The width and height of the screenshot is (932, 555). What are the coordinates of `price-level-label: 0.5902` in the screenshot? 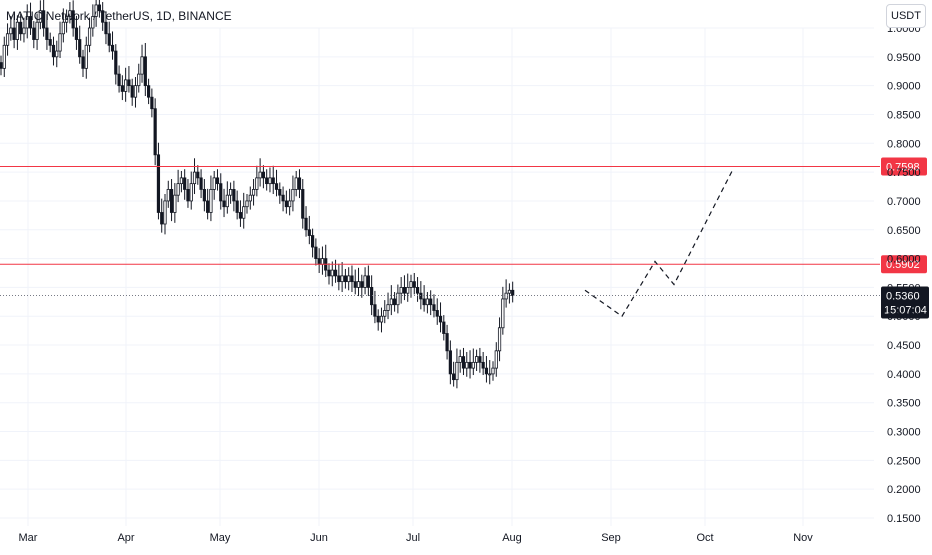 It's located at (903, 265).